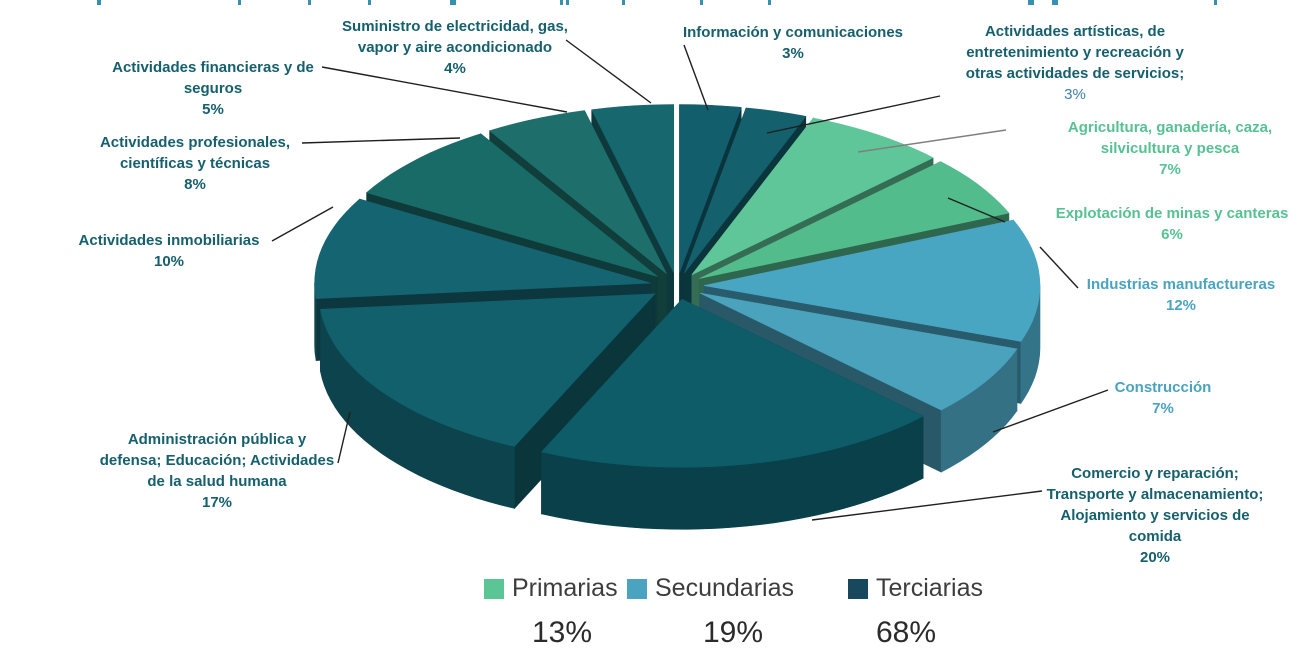 The image size is (1305, 662). I want to click on legend-item-primarias: Primarias, so click(551, 588).